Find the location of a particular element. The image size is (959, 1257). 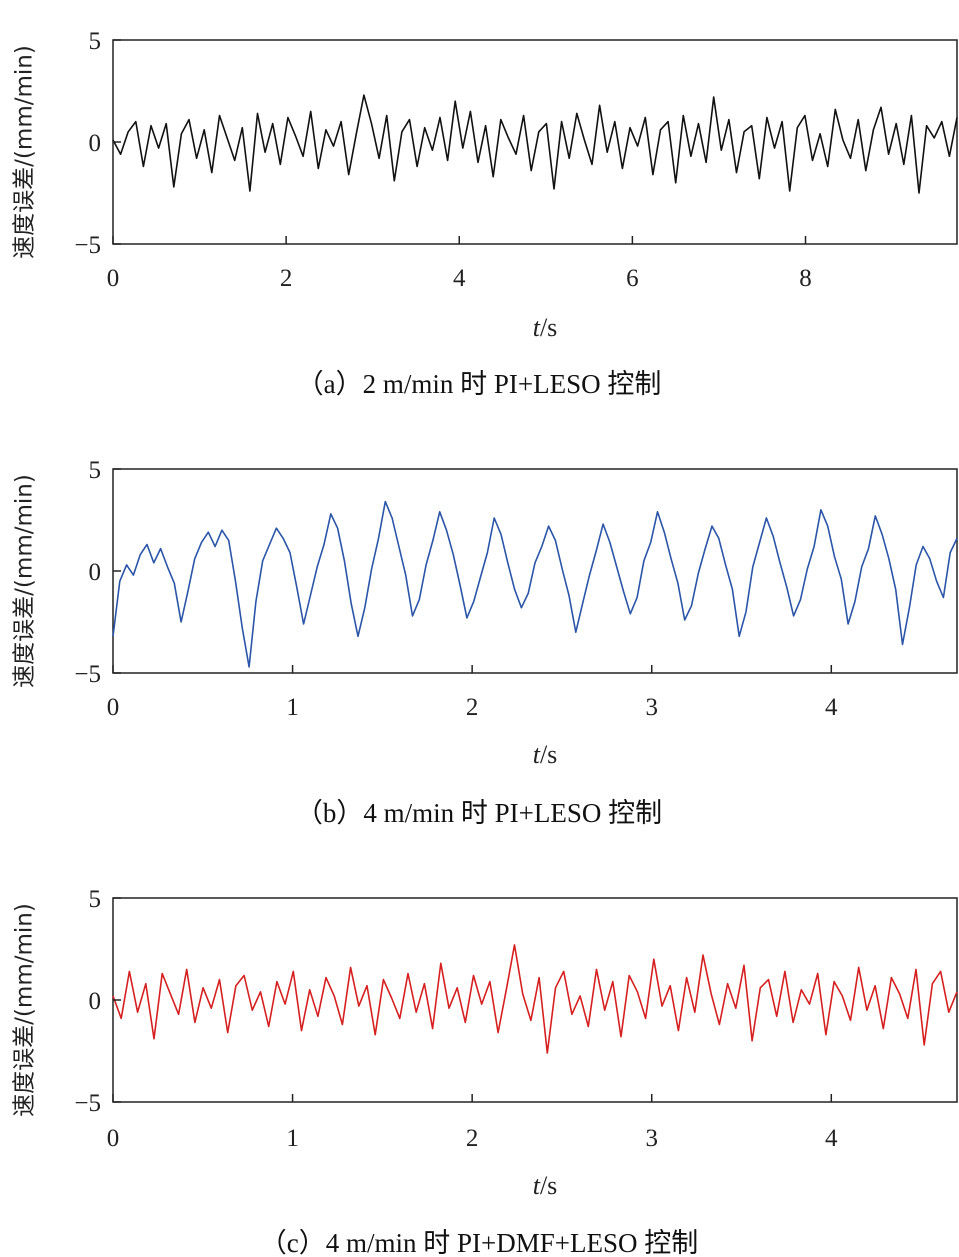

plot-frame is located at coordinates (535, 571).